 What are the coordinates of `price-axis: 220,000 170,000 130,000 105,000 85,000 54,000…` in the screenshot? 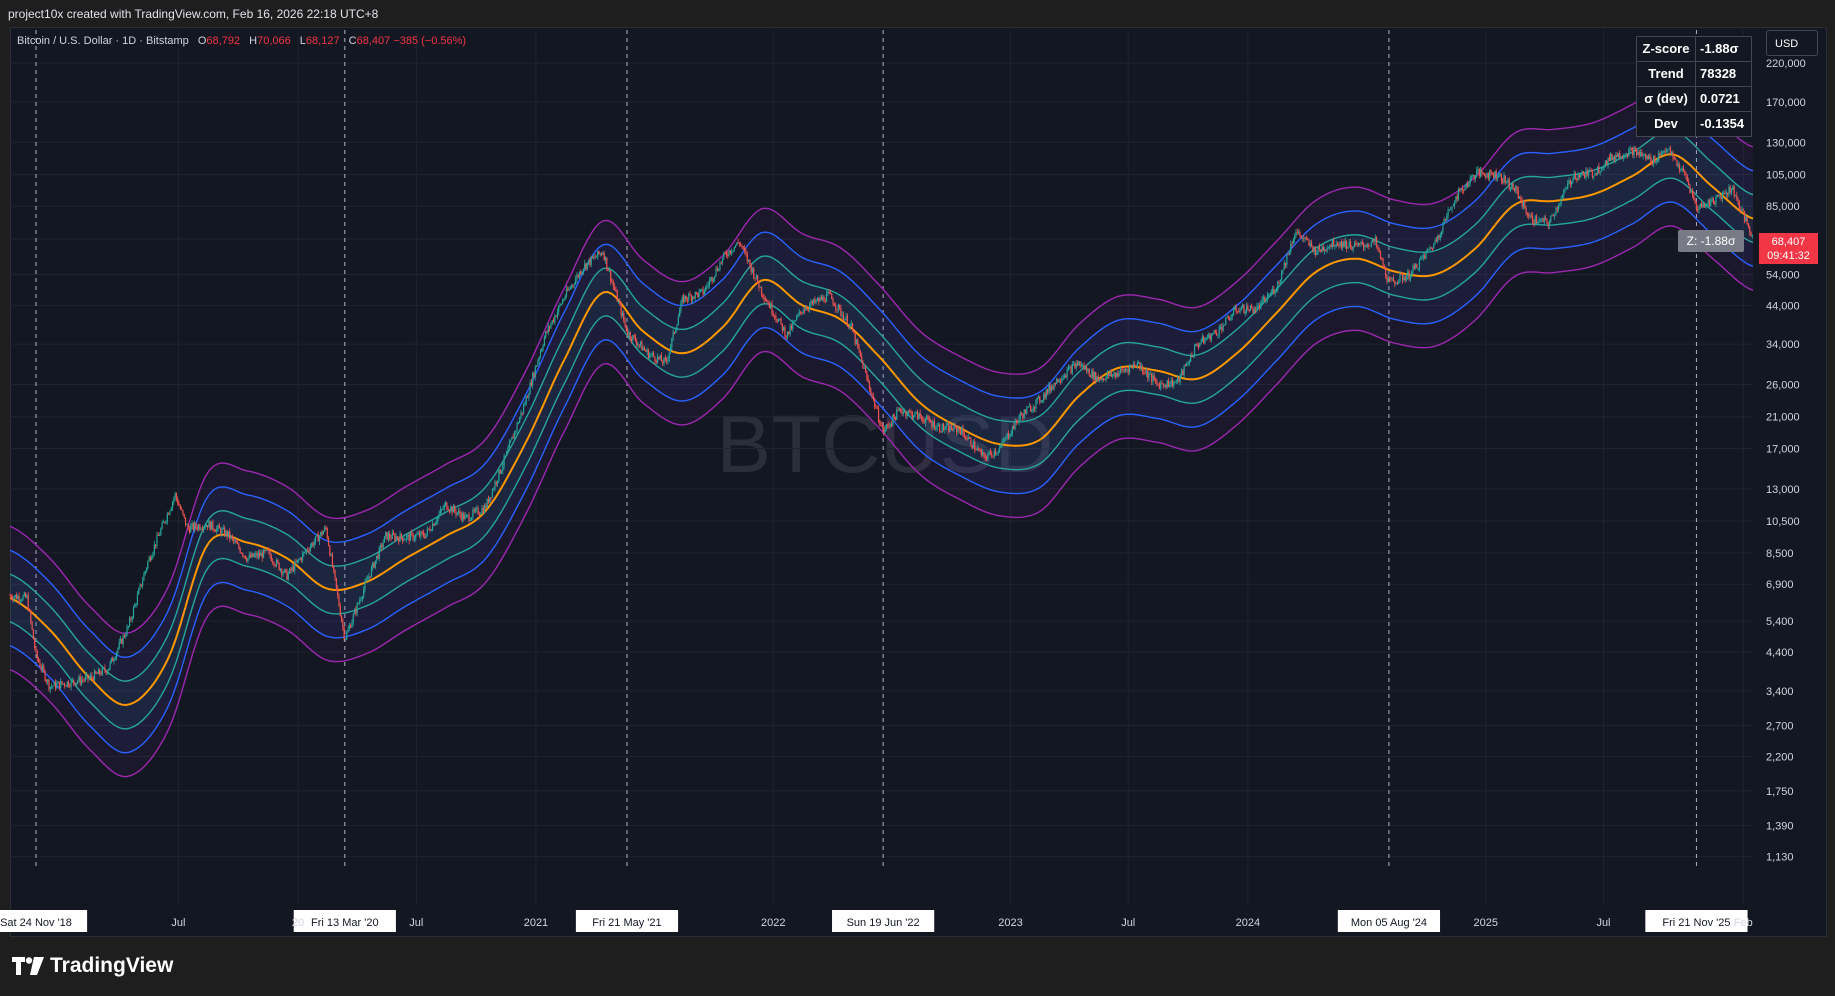 It's located at (1786, 461).